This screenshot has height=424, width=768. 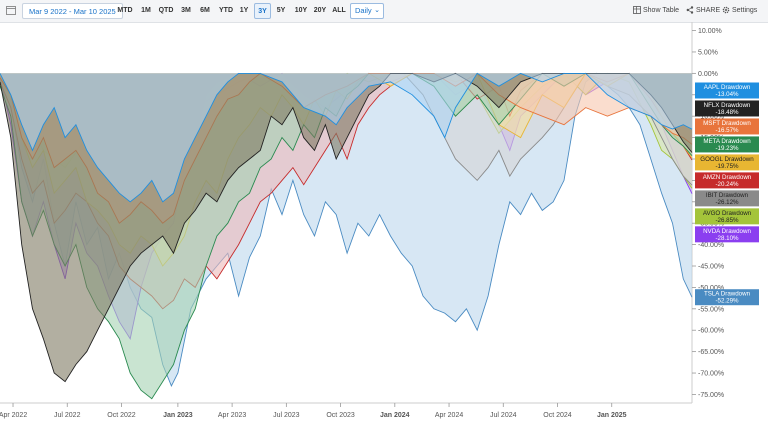 What do you see at coordinates (708, 10) in the screenshot?
I see `share-label: SHARE` at bounding box center [708, 10].